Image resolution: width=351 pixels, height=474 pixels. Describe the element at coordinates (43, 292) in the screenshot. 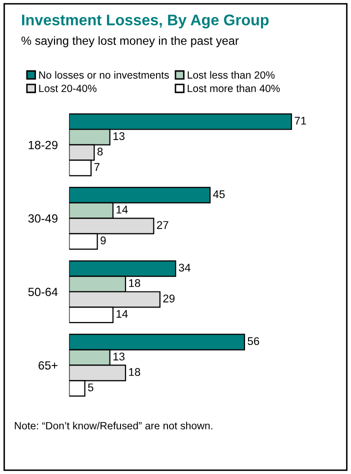

I see `y-tick-label: 50-64` at that location.